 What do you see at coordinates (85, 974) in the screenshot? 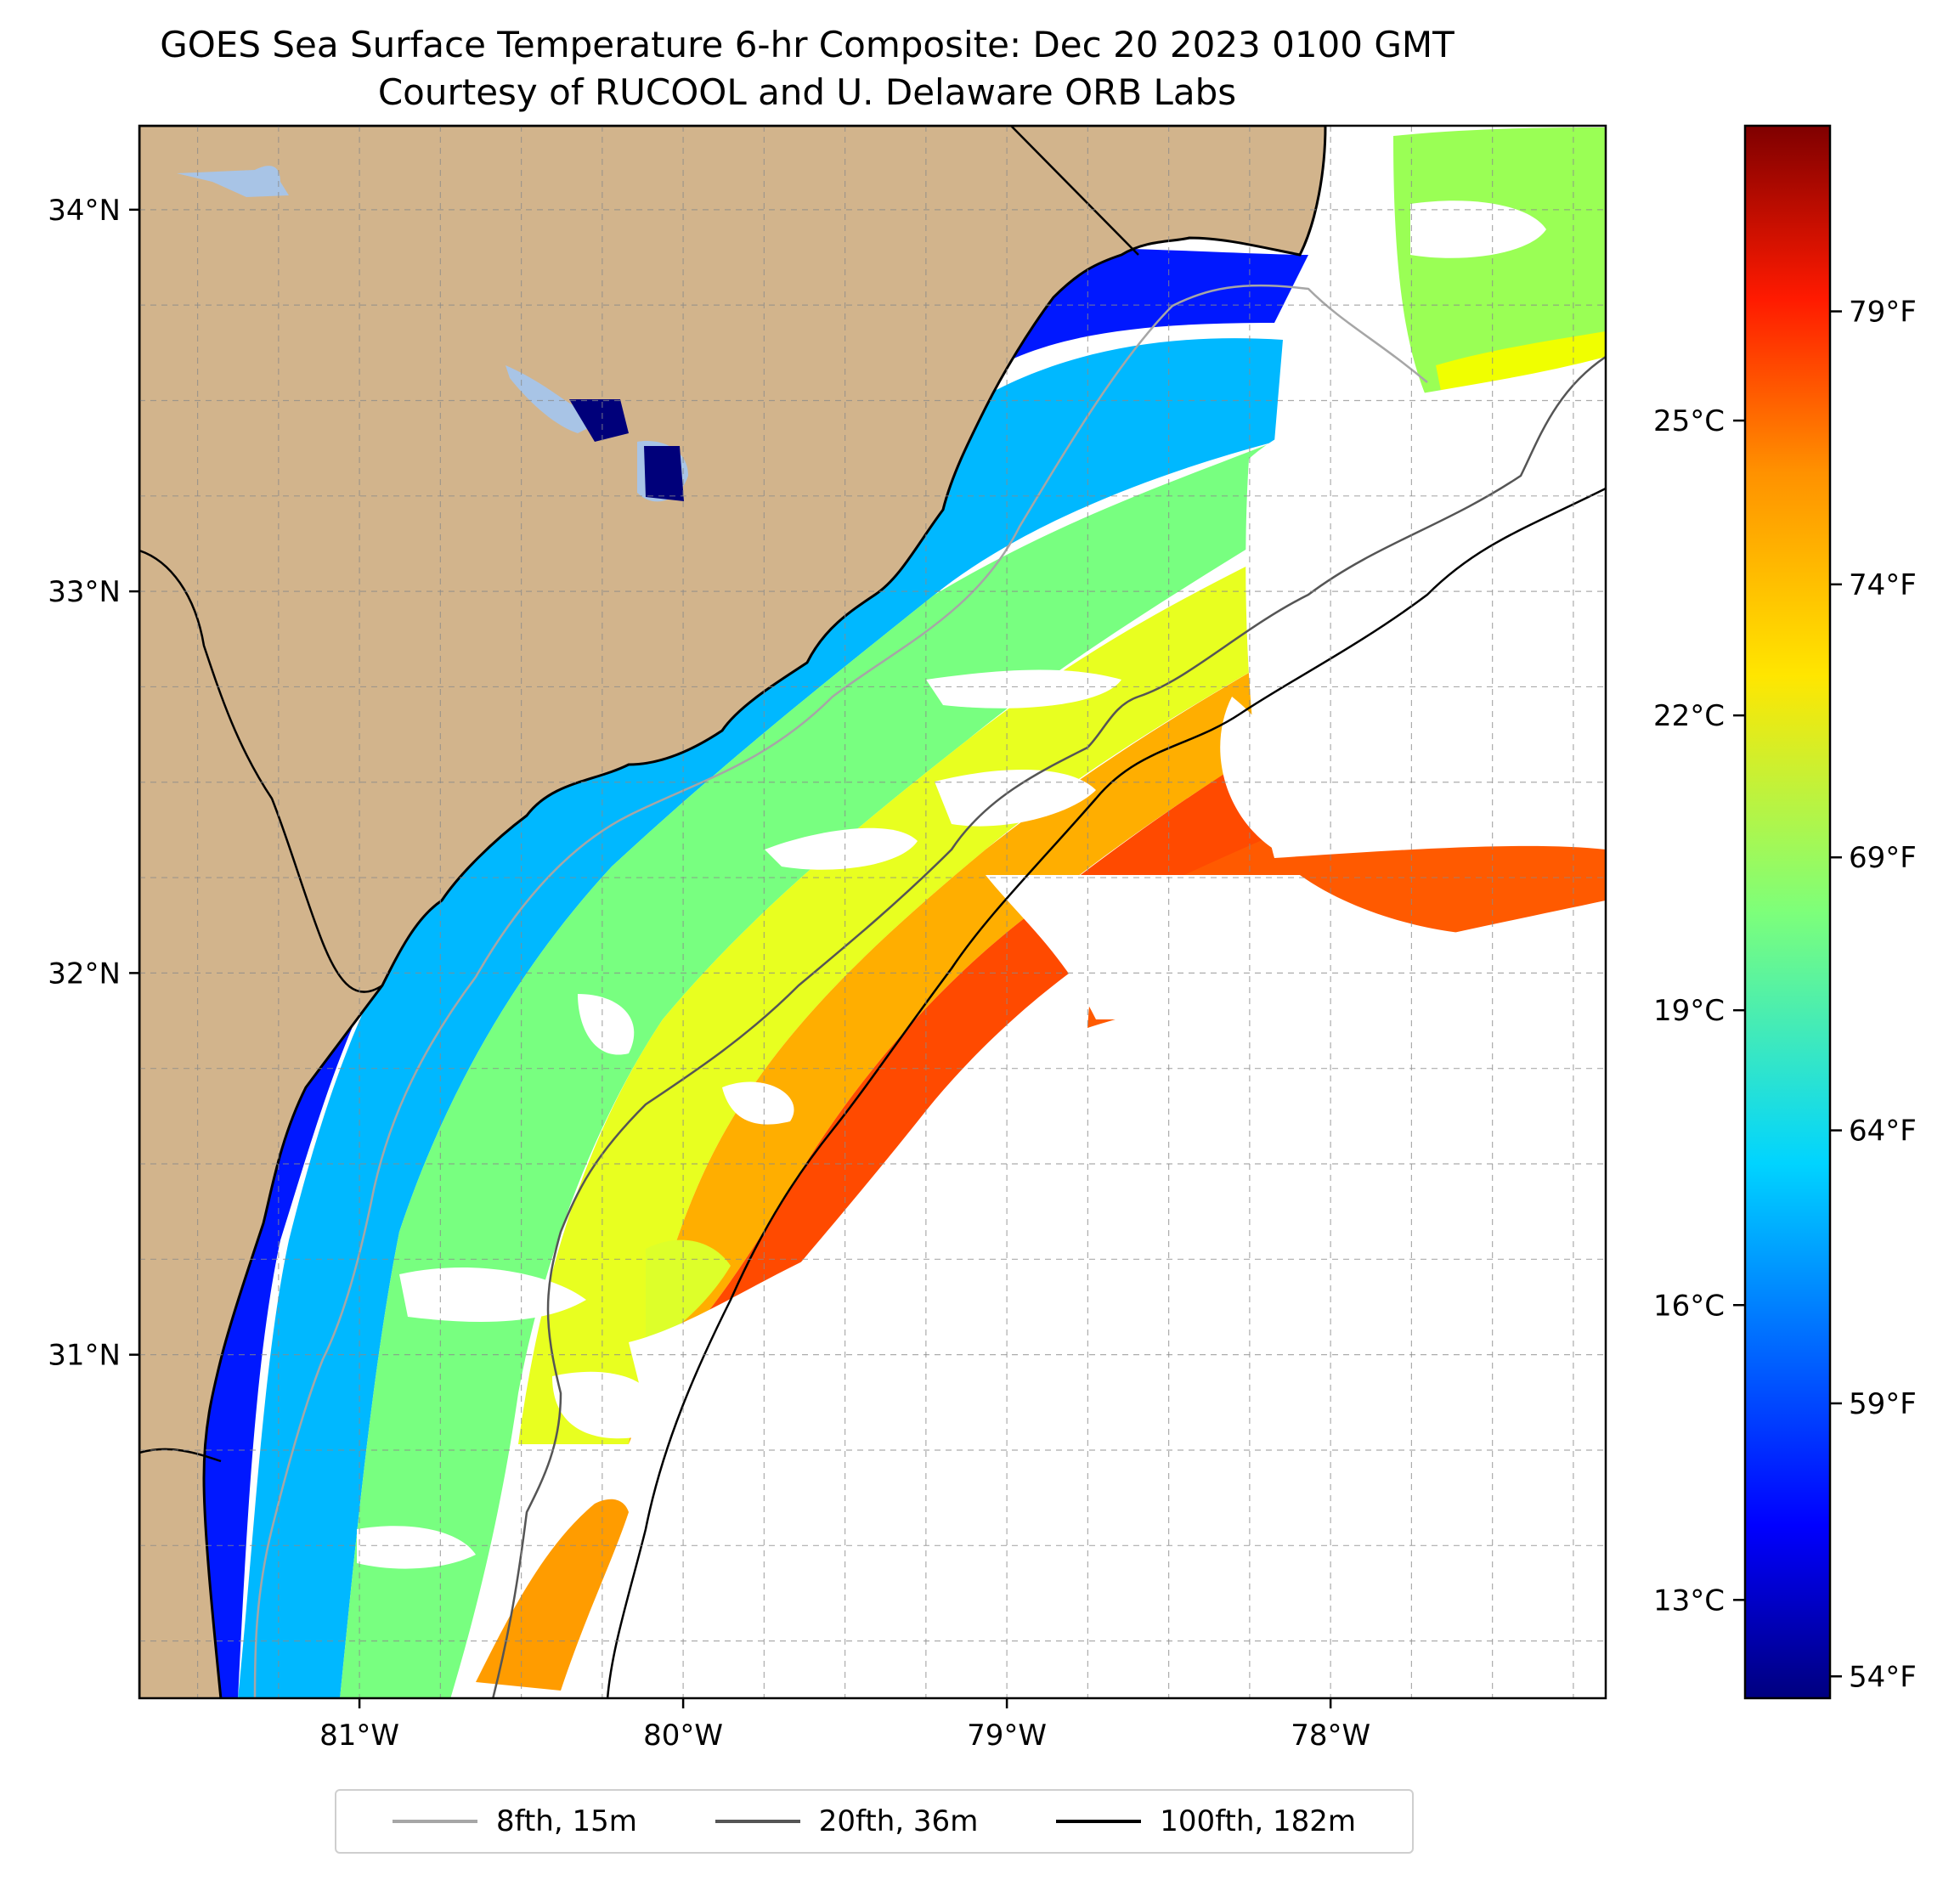
I see `y-tick-label: 32°N` at bounding box center [85, 974].